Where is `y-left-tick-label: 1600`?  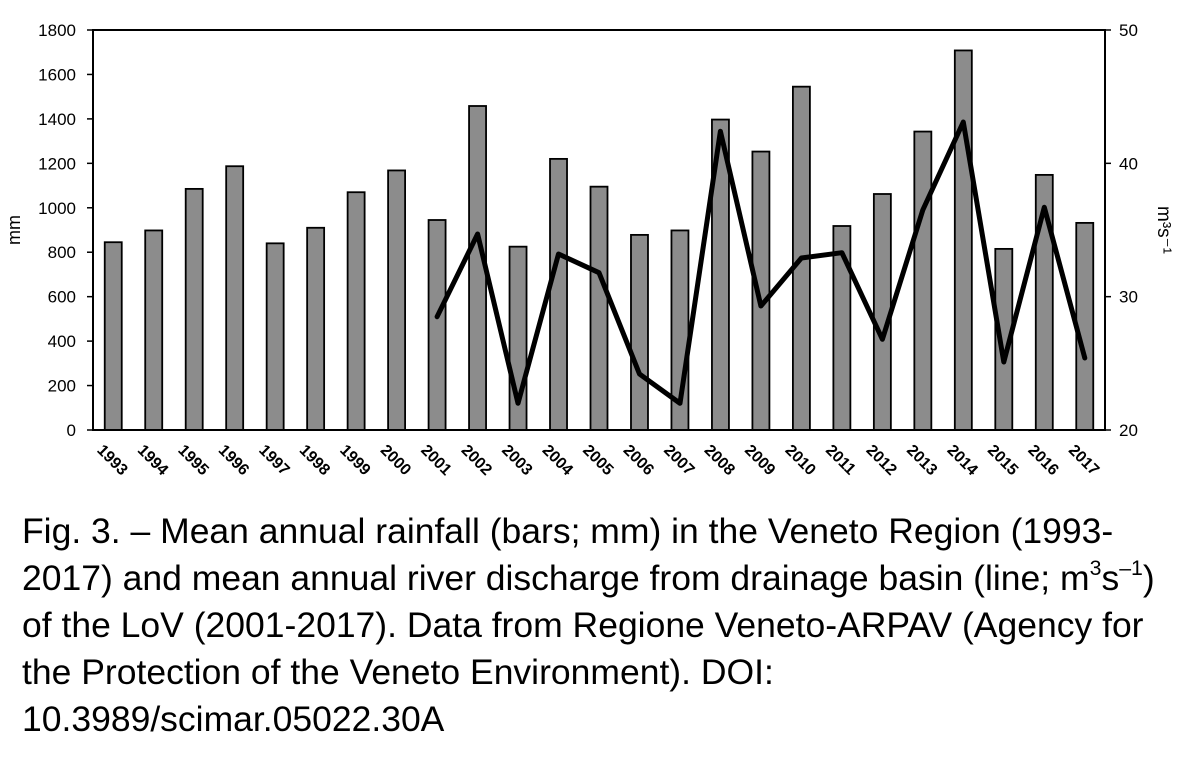
y-left-tick-label: 1600 is located at coordinates (57, 74).